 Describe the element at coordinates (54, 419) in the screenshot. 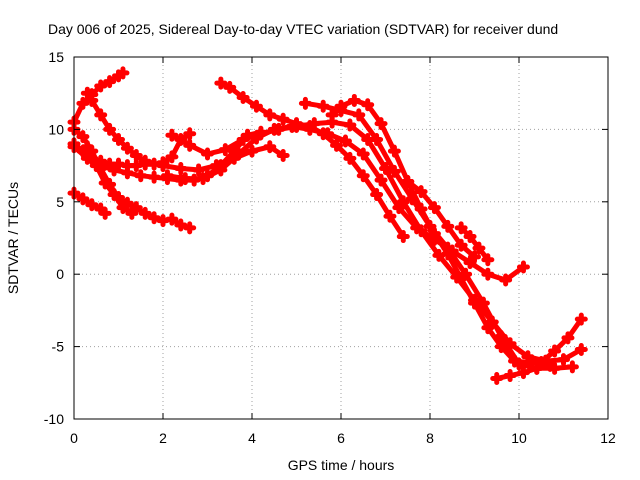

I see `y-tick-label: -10` at that location.